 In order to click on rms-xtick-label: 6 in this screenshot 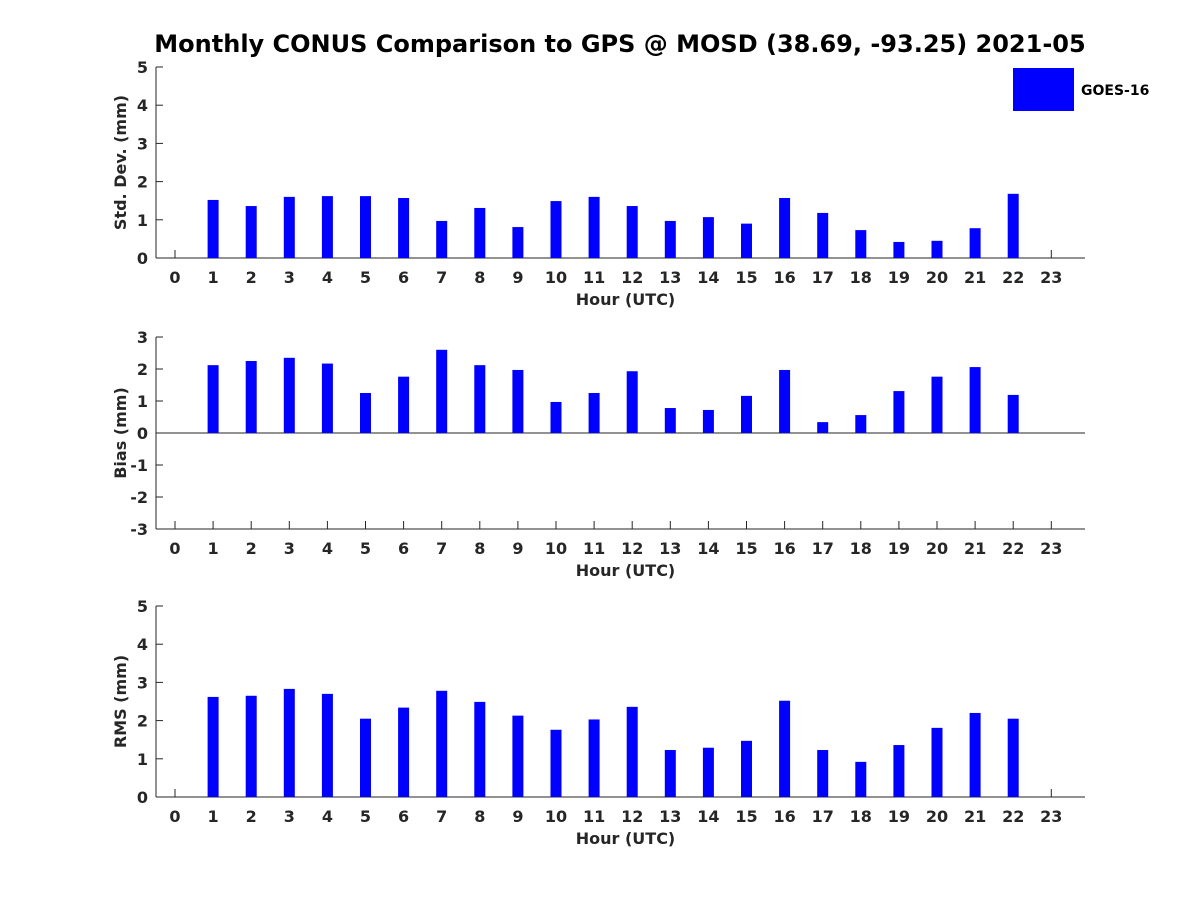, I will do `click(403, 816)`.